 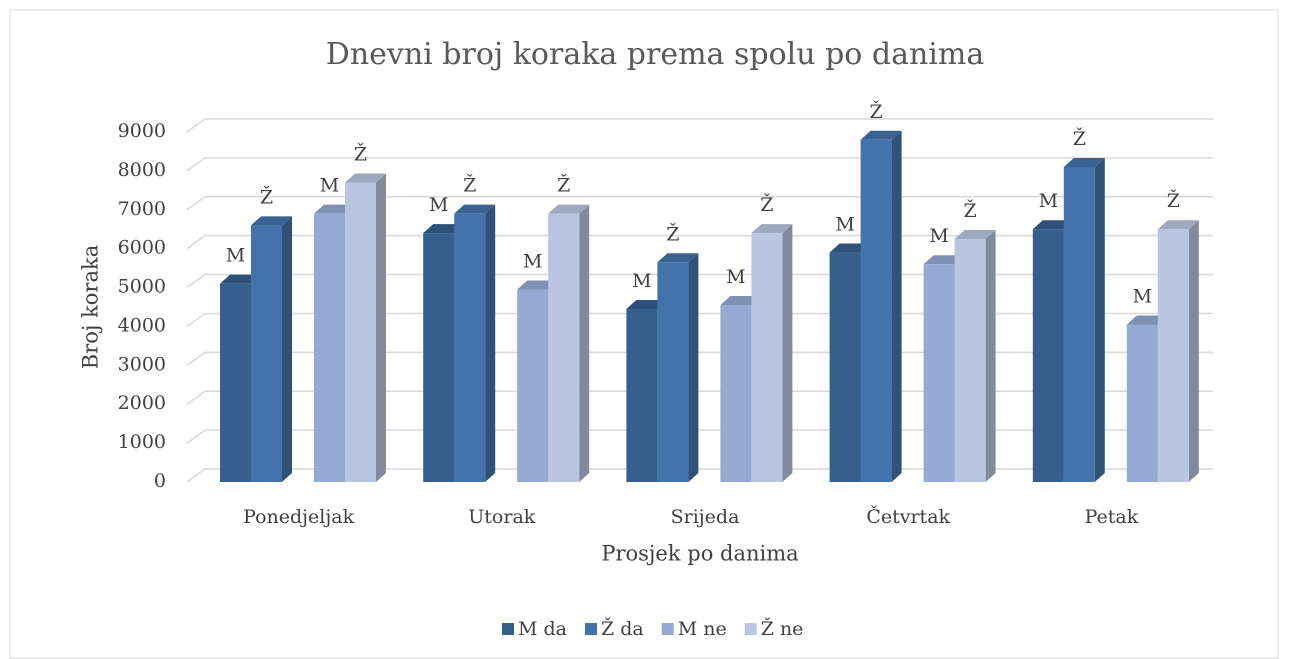 I want to click on y-tick-label: 3000, so click(x=142, y=364).